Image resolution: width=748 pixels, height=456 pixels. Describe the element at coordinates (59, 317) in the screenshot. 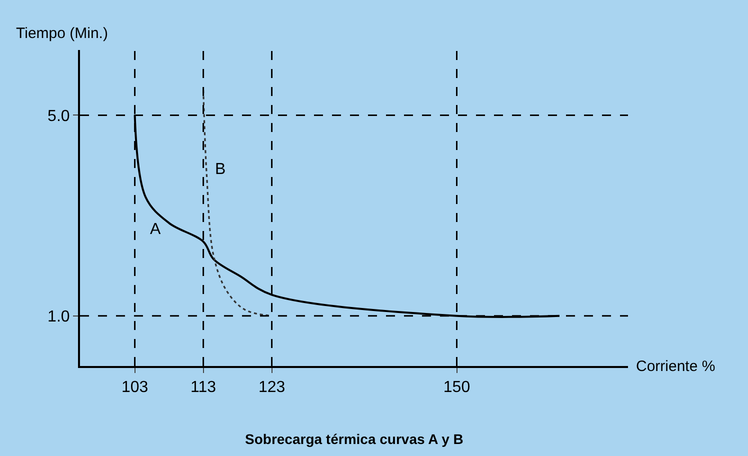

I see `y-tick-label: 1.0` at that location.